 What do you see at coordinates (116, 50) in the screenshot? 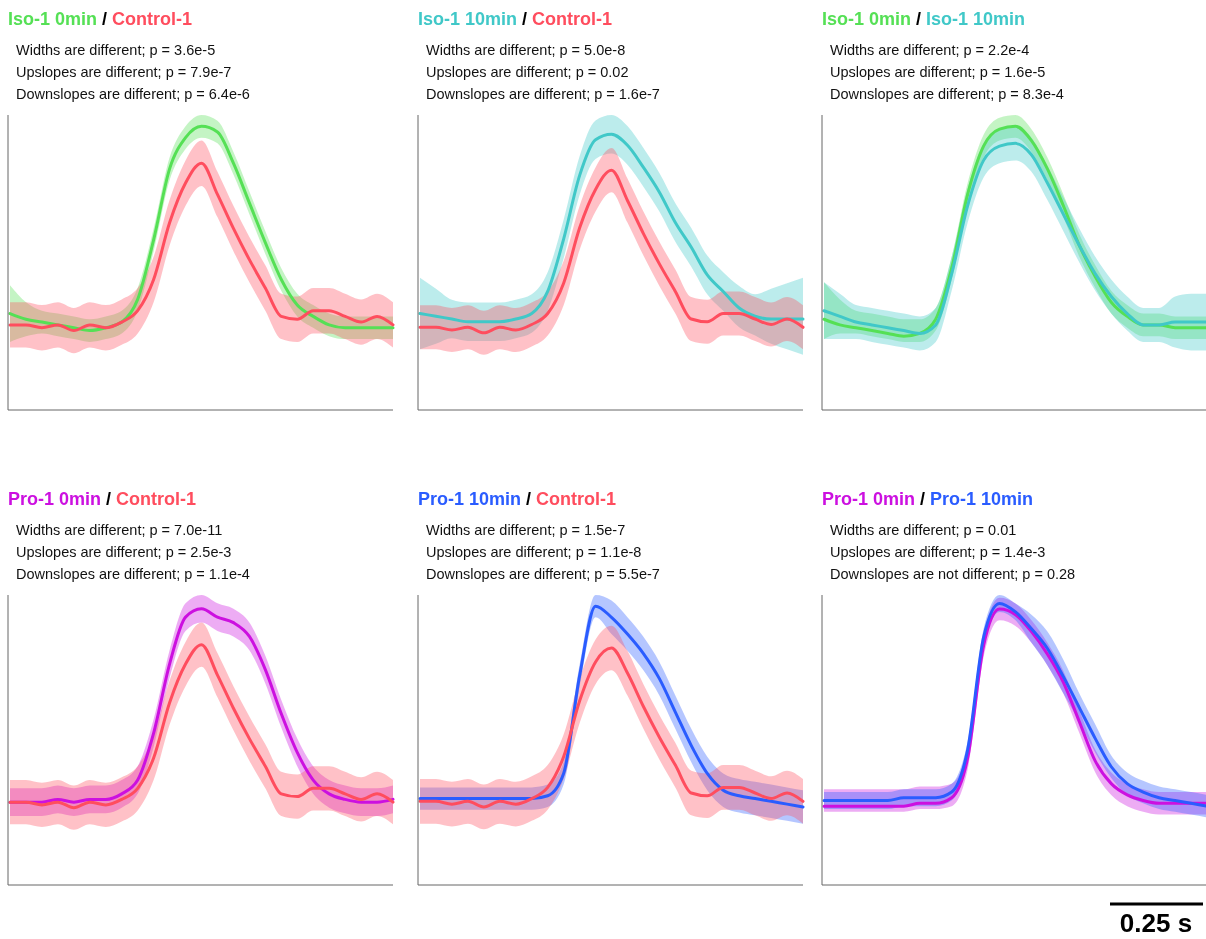
I see `text: Widths are different; p = 3.6e-5` at bounding box center [116, 50].